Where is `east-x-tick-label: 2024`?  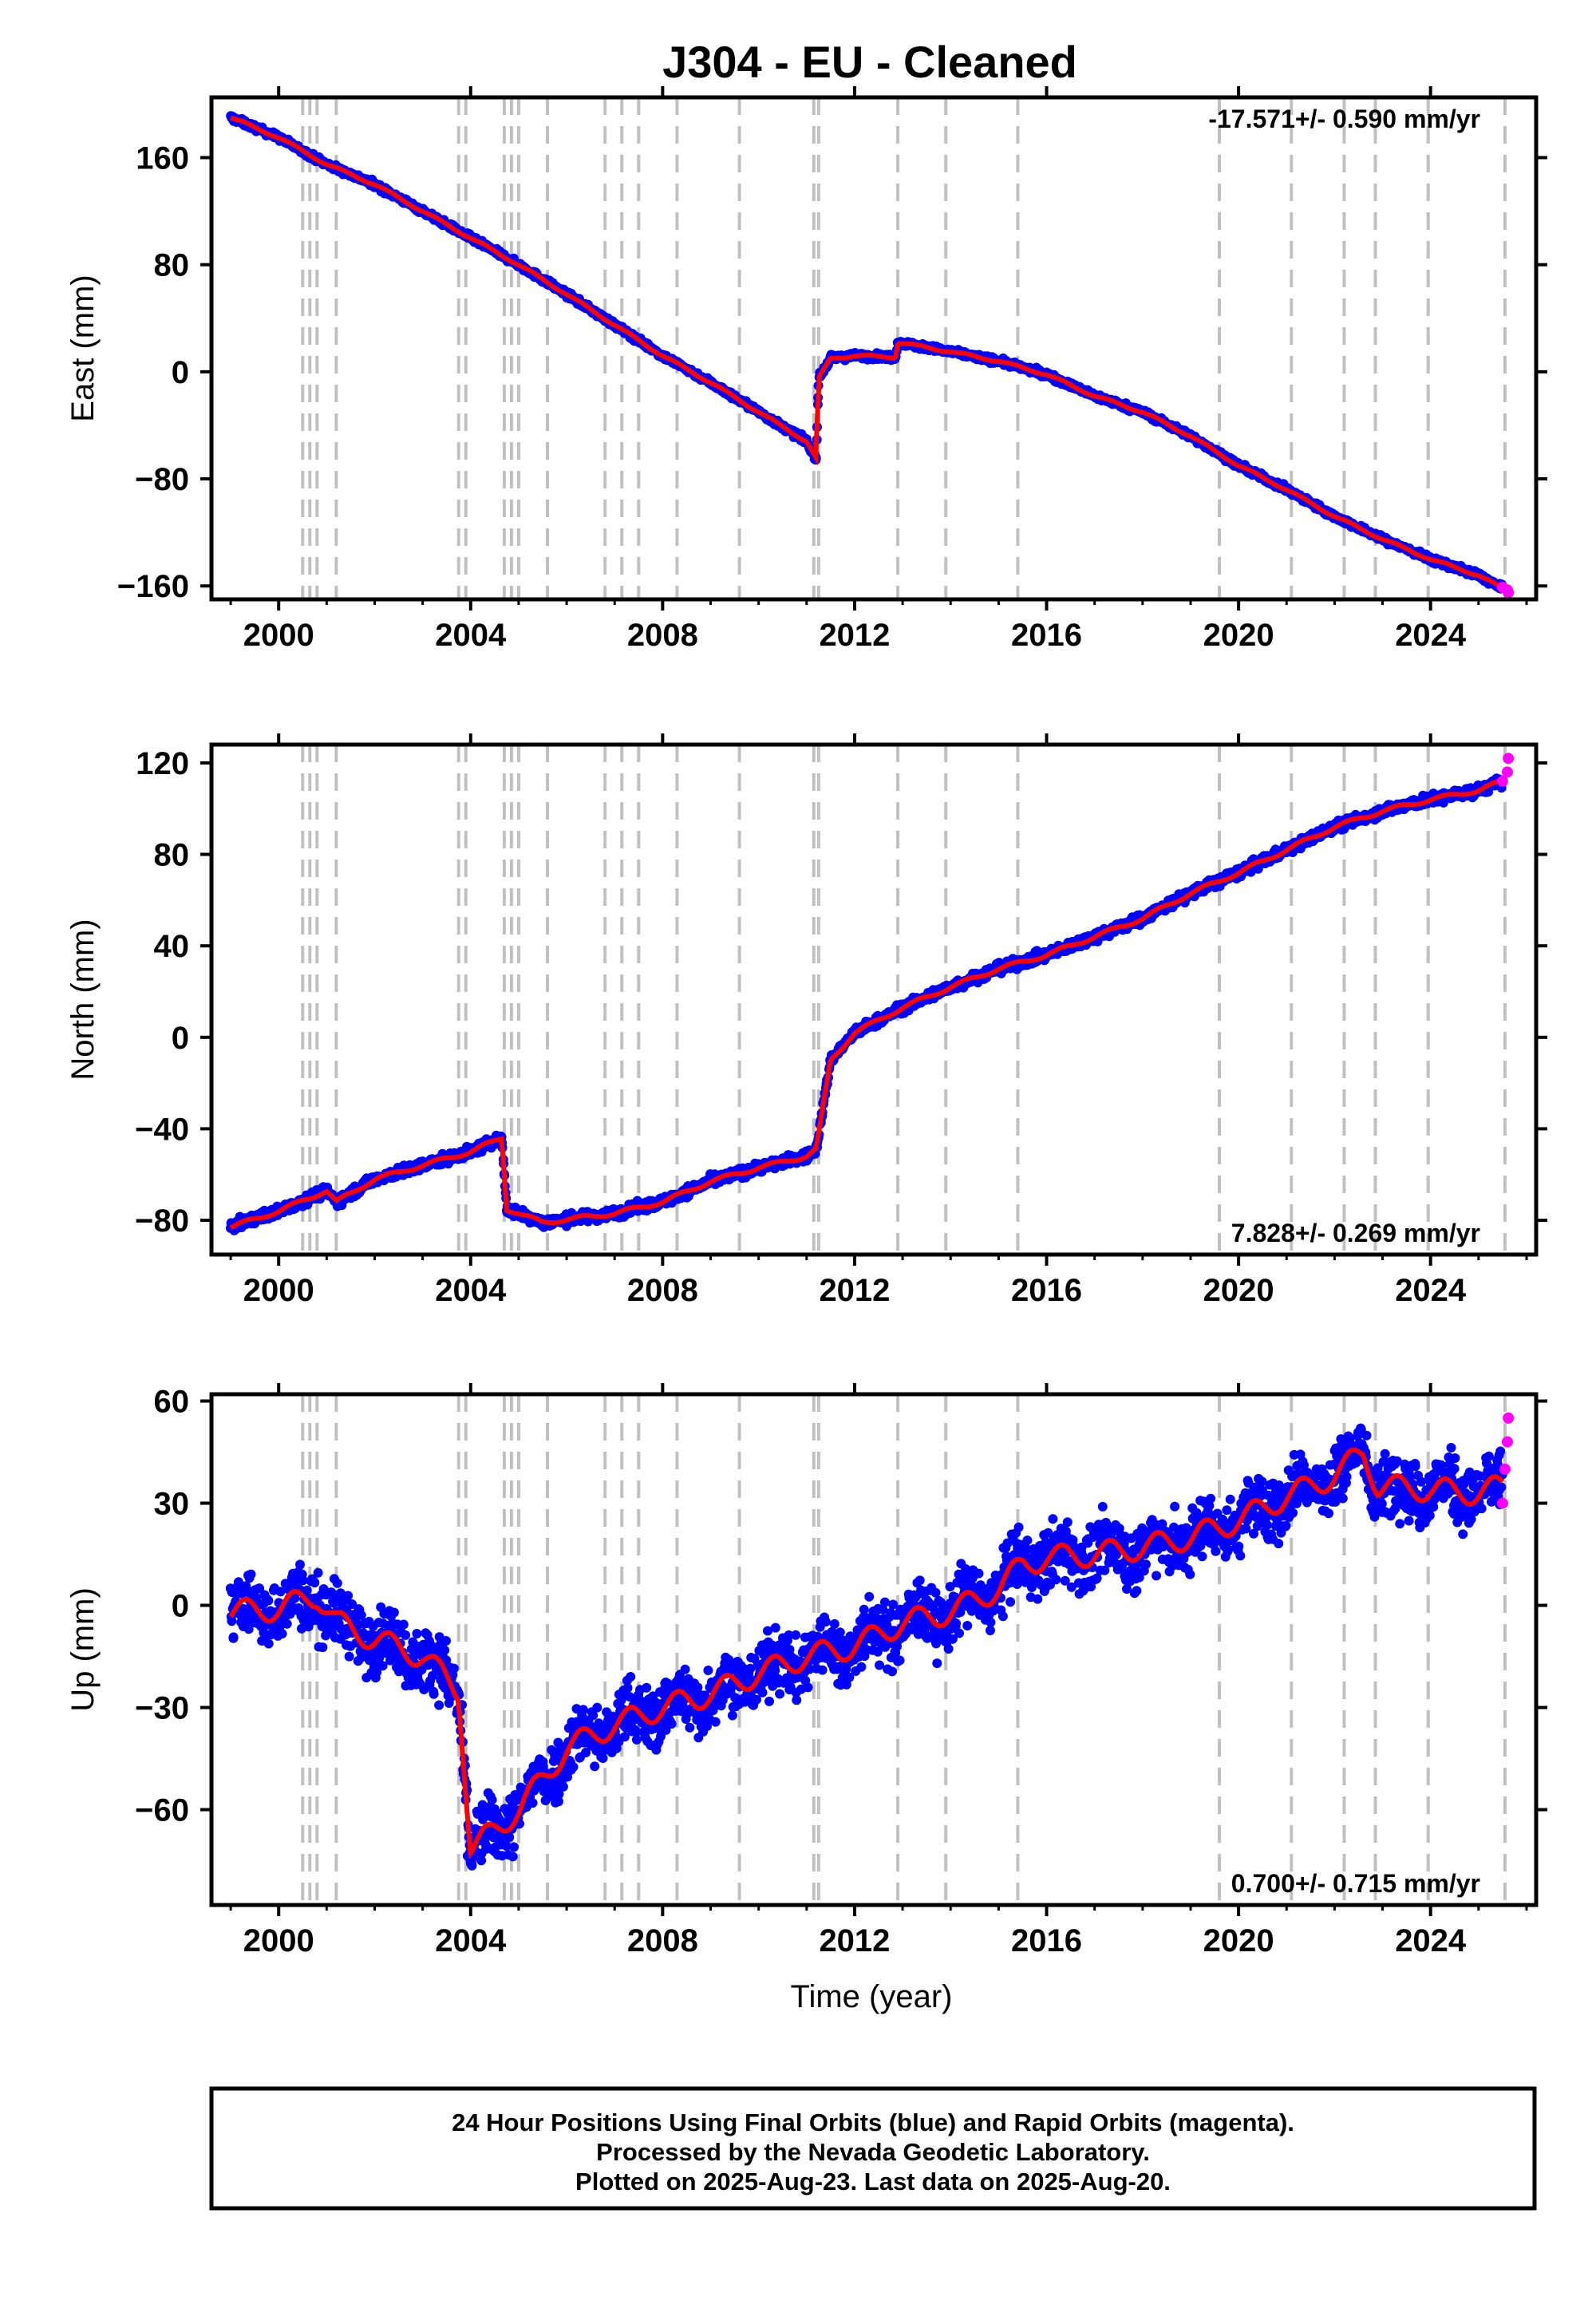
east-x-tick-label: 2024 is located at coordinates (1431, 635).